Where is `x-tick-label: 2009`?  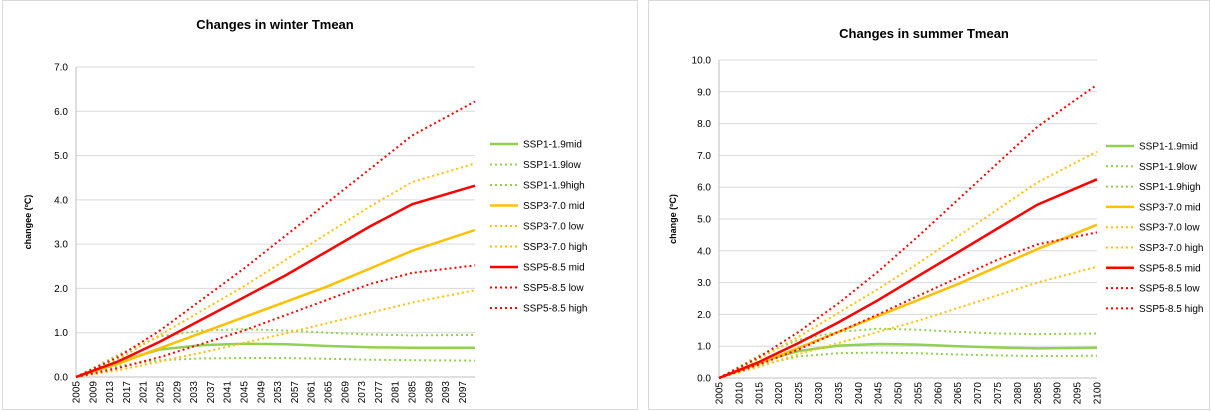 x-tick-label: 2009 is located at coordinates (93, 392).